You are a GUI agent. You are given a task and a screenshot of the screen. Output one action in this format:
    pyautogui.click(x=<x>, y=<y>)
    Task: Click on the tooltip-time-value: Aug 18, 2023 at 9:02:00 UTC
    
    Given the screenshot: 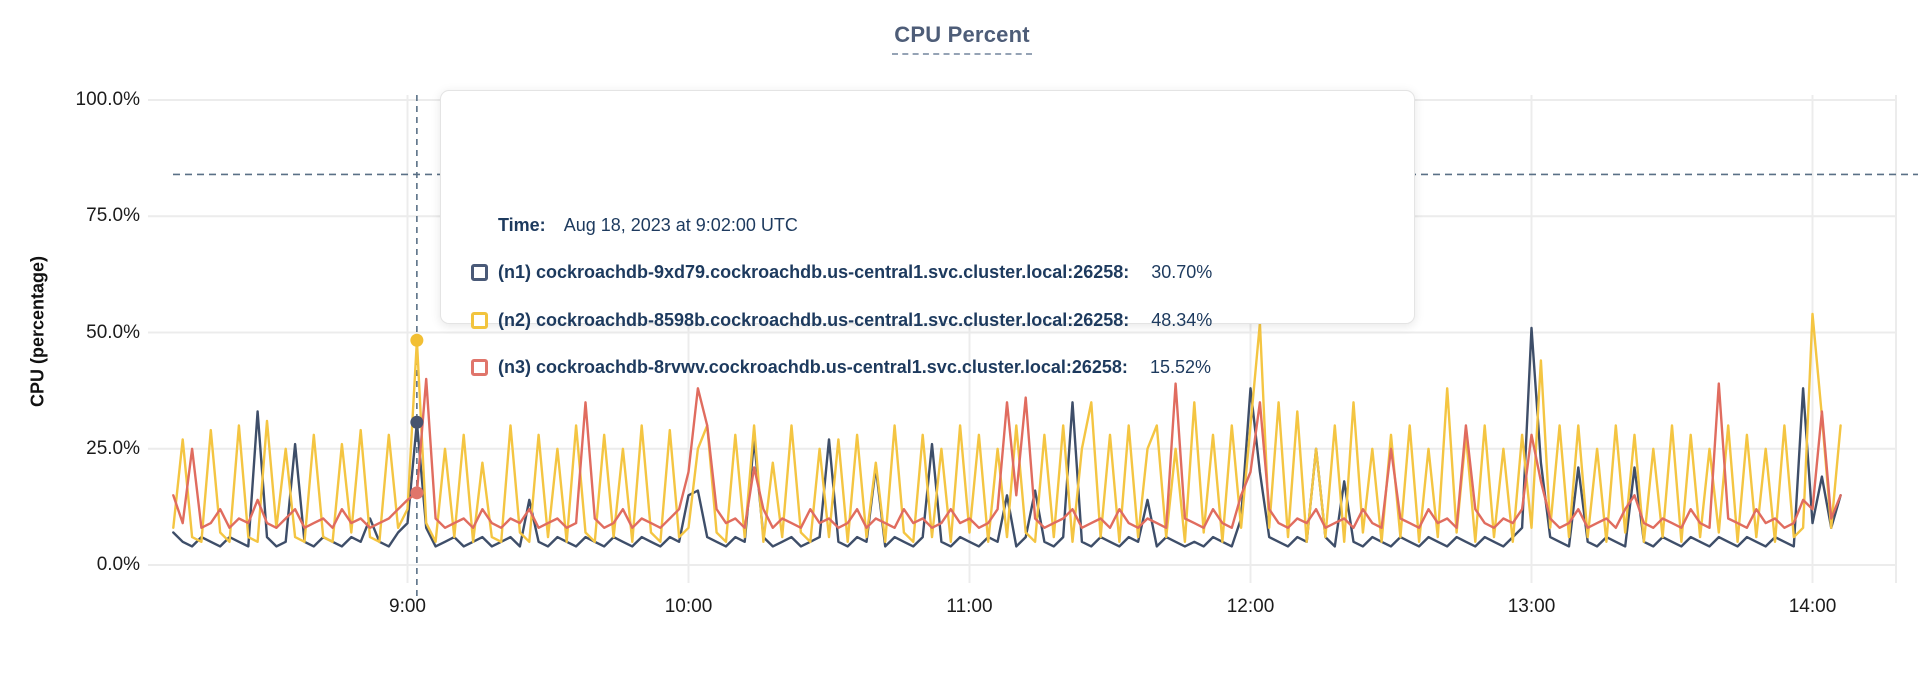 What is the action you would take?
    pyautogui.click(x=680, y=225)
    